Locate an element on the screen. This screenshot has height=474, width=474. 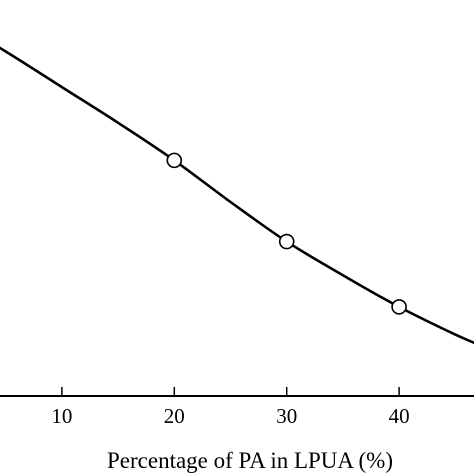
x-tick-label: 30 is located at coordinates (286, 416).